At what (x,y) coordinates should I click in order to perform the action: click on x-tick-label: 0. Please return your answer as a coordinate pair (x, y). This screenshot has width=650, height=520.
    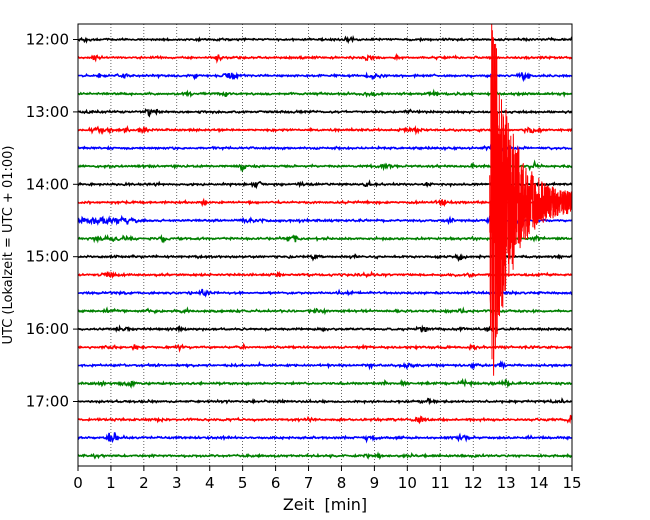
    Looking at the image, I should click on (78, 483).